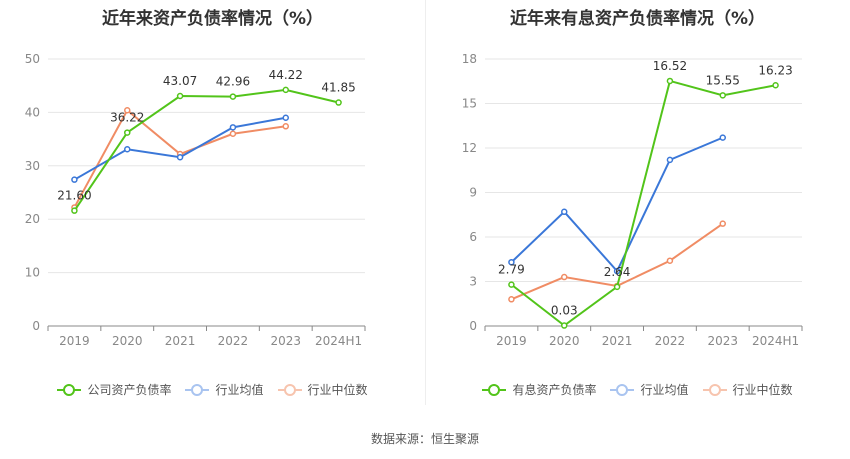 This screenshot has width=850, height=459. I want to click on legend-item-company: 有息资产负债率, so click(539, 389).